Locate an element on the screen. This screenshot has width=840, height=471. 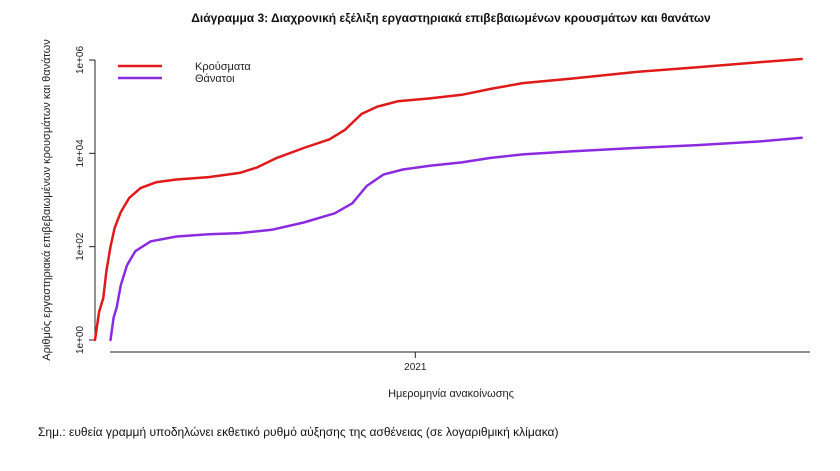
x-axis-label: Ημερομηνία ανακοίνωσης is located at coordinates (451, 394).